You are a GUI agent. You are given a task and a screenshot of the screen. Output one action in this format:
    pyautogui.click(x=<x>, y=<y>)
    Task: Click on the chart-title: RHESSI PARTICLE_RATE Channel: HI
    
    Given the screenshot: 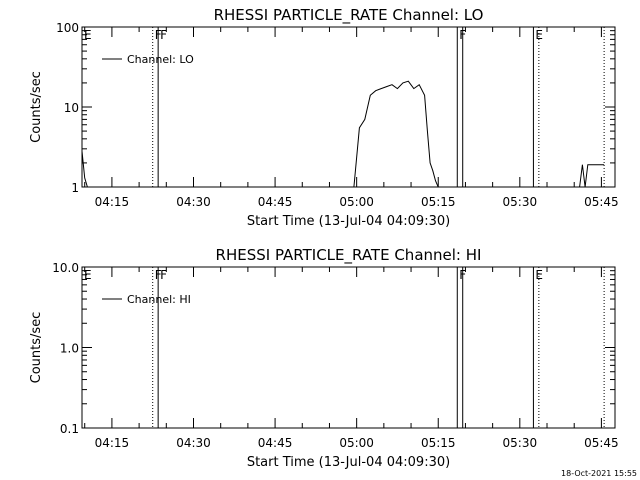 What is the action you would take?
    pyautogui.click(x=349, y=255)
    